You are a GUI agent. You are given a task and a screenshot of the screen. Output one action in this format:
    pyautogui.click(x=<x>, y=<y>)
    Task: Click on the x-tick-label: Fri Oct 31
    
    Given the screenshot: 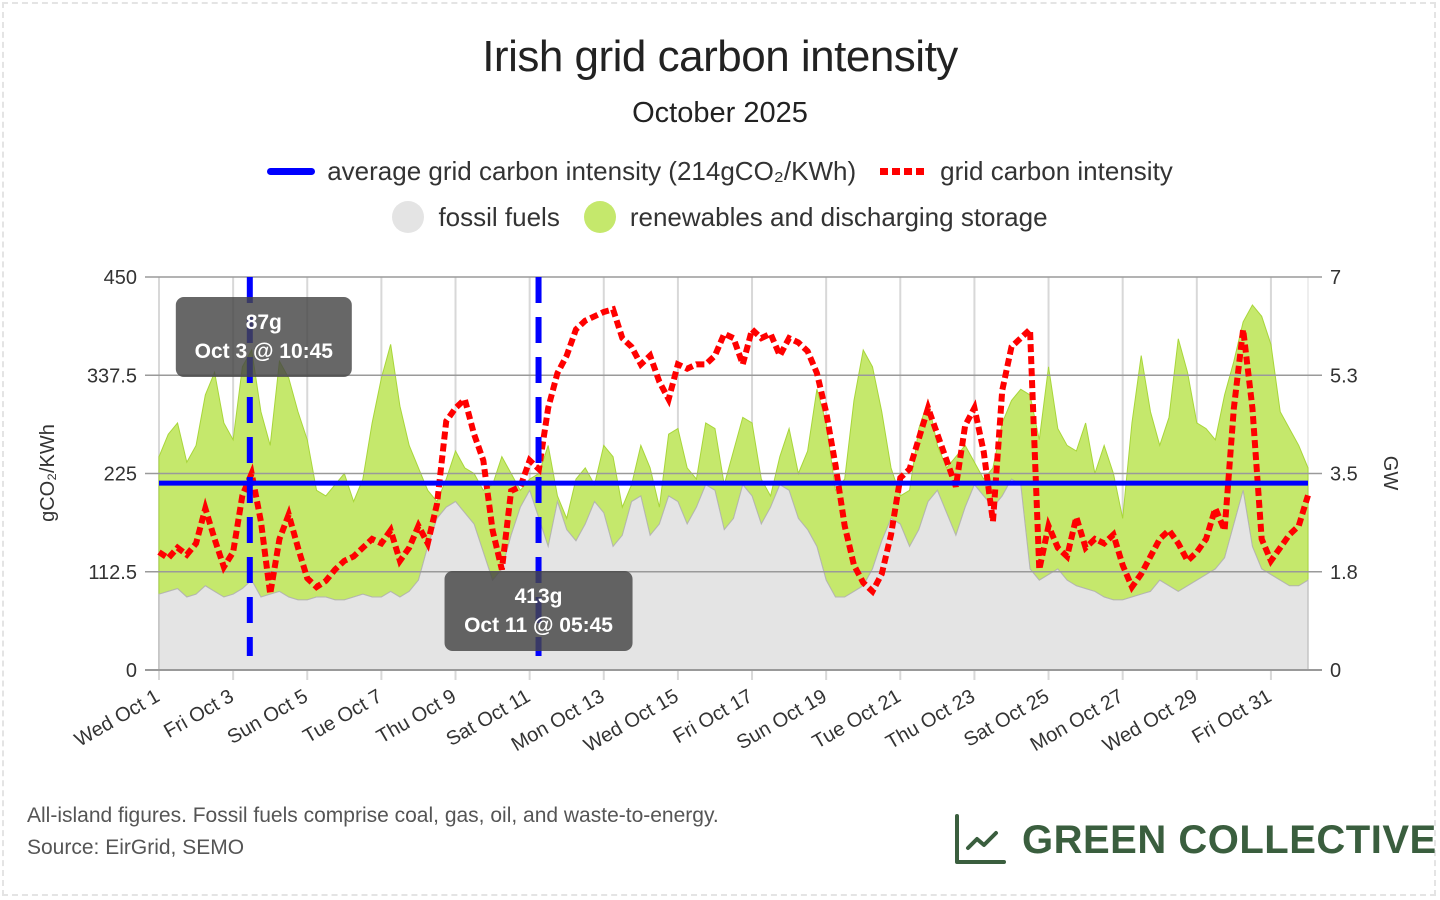 What is the action you would take?
    pyautogui.click(x=1231, y=716)
    